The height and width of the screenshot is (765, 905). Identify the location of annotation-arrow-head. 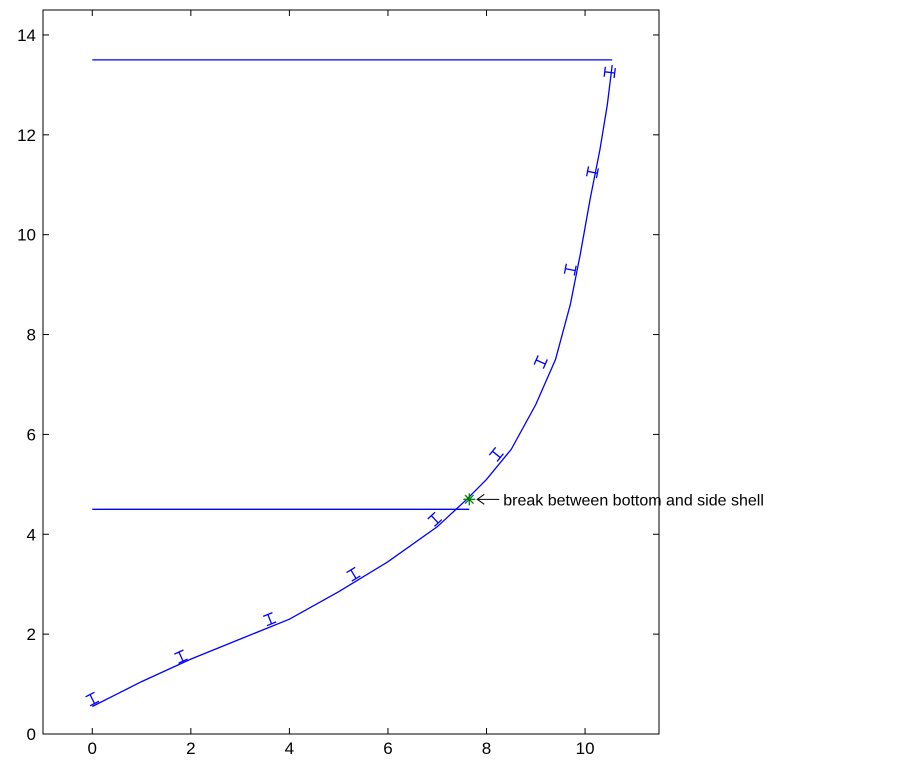
(480, 499).